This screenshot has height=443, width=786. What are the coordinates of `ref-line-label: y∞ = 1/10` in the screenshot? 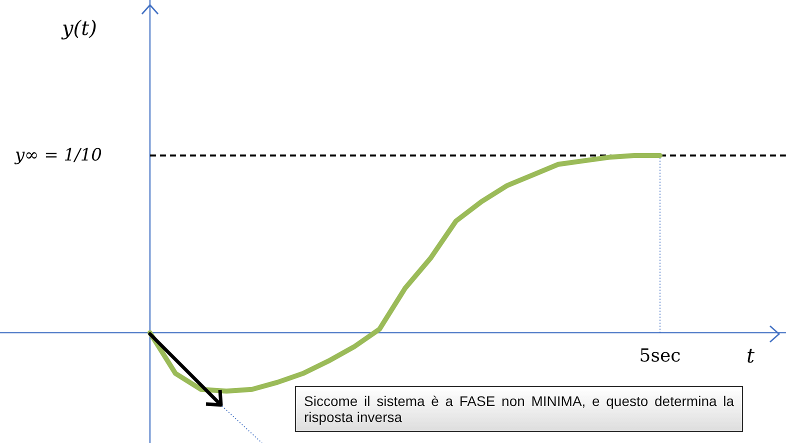 It's located at (58, 156).